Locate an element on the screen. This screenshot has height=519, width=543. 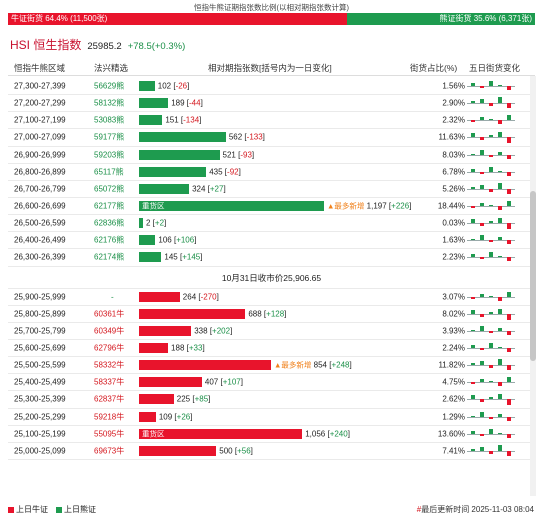
row-warrant-code: 59177熊 is located at coordinates (109, 137).